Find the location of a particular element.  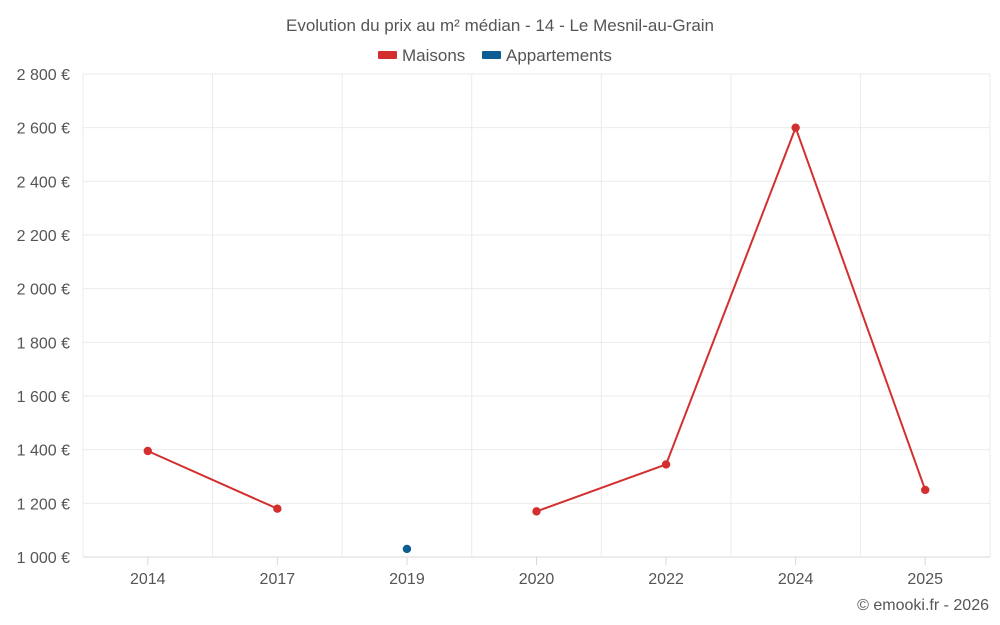

y-tick-label: 1 200 € is located at coordinates (43, 504).